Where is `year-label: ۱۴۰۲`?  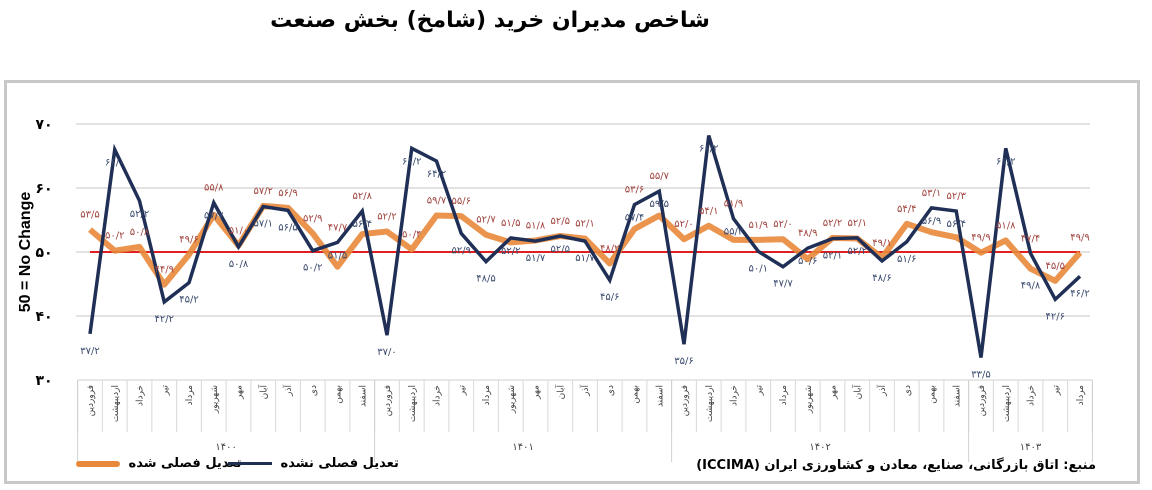 year-label: ۱۴۰۲ is located at coordinates (819, 447).